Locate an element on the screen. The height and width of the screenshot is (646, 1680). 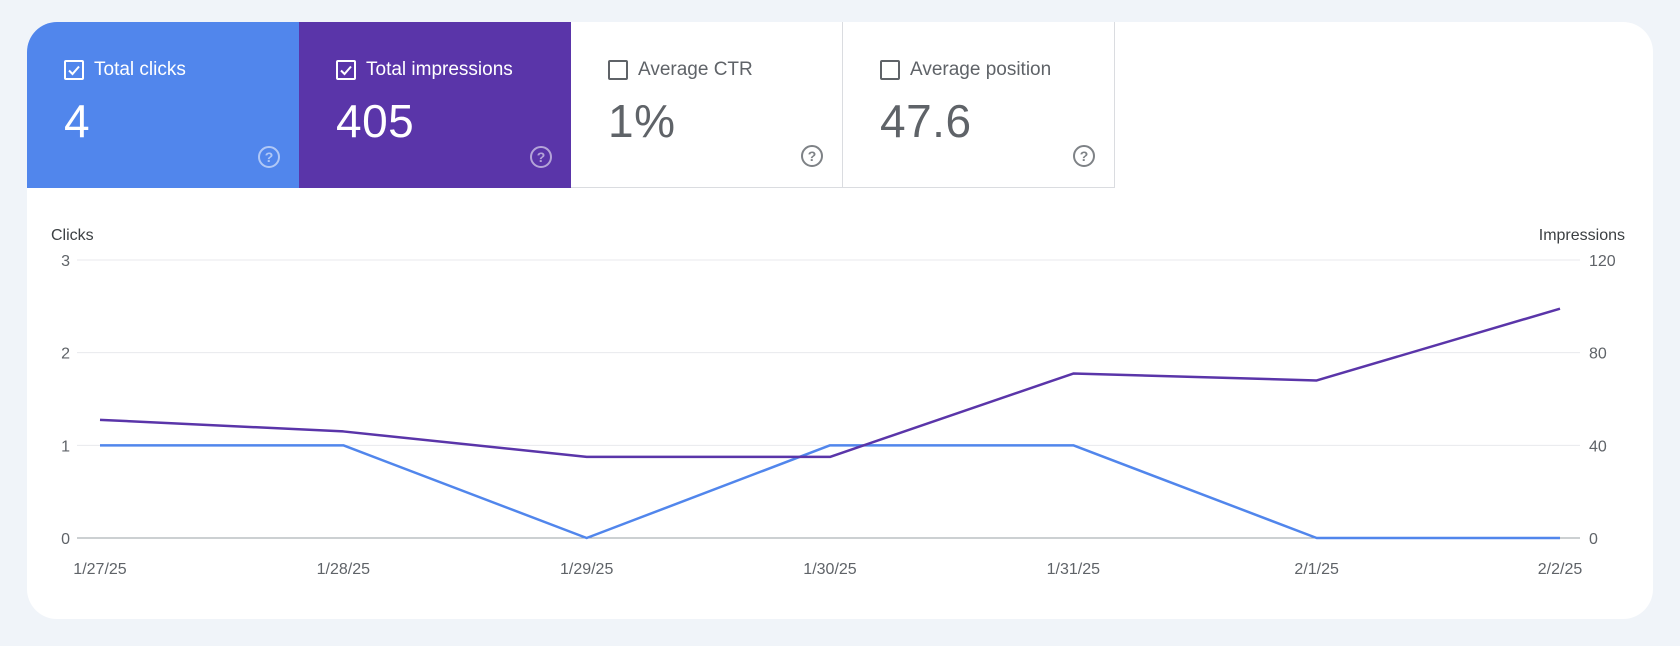
y-right-tick-label: 0 is located at coordinates (1593, 539).